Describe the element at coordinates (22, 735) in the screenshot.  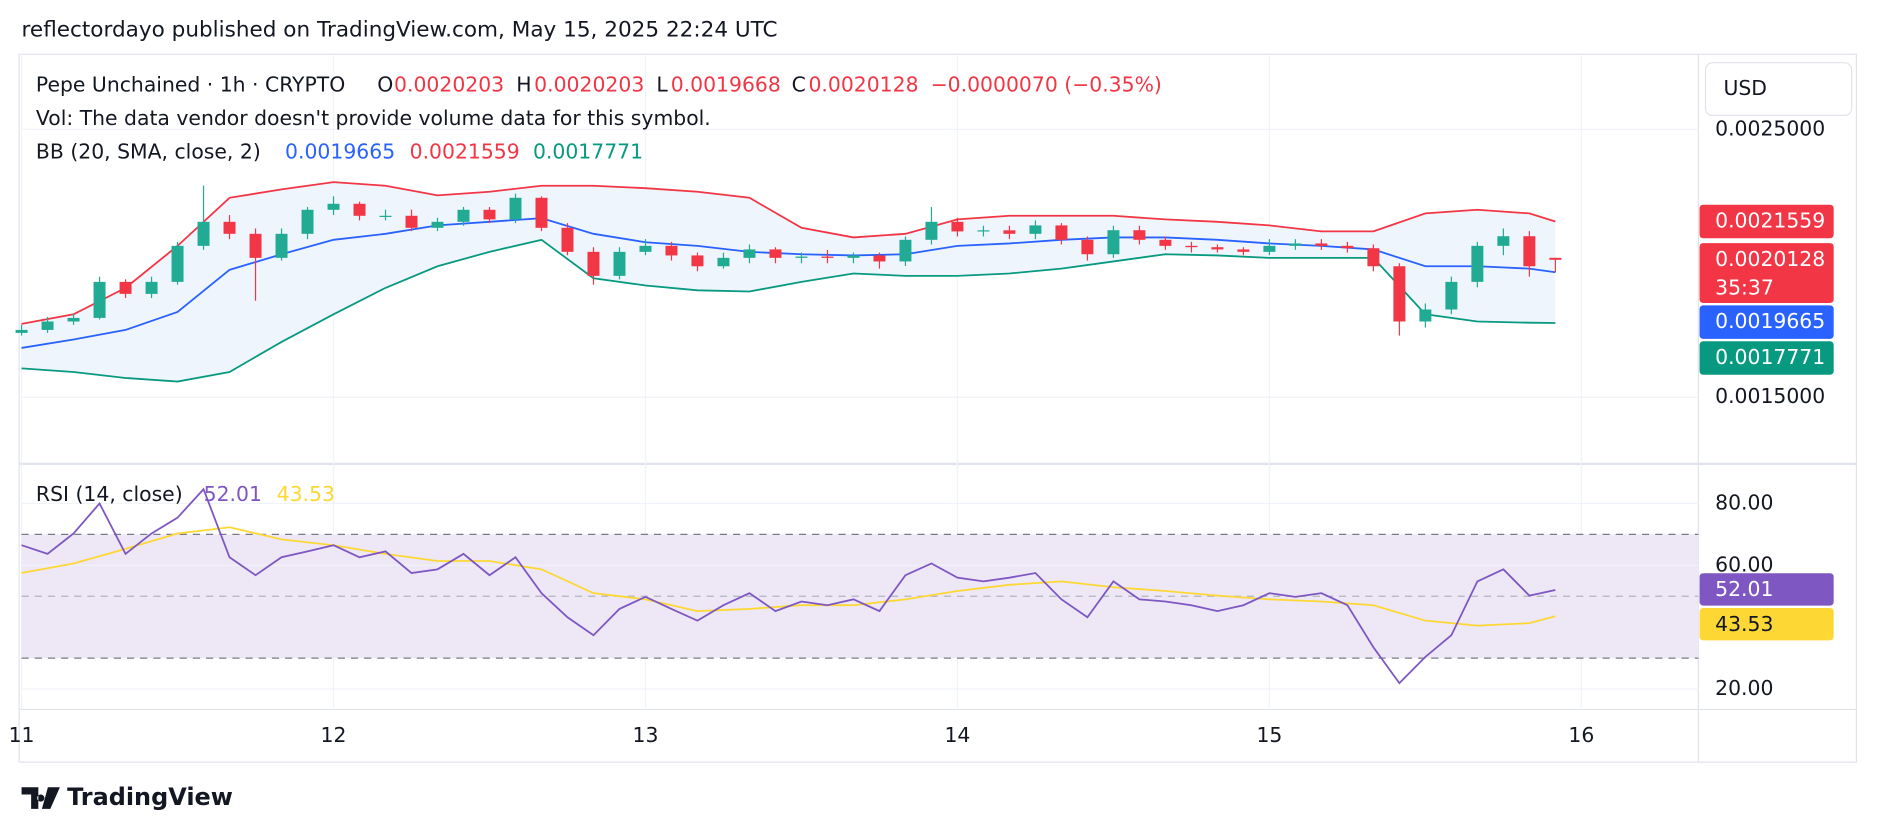
I see `x-tick-label: 11` at that location.